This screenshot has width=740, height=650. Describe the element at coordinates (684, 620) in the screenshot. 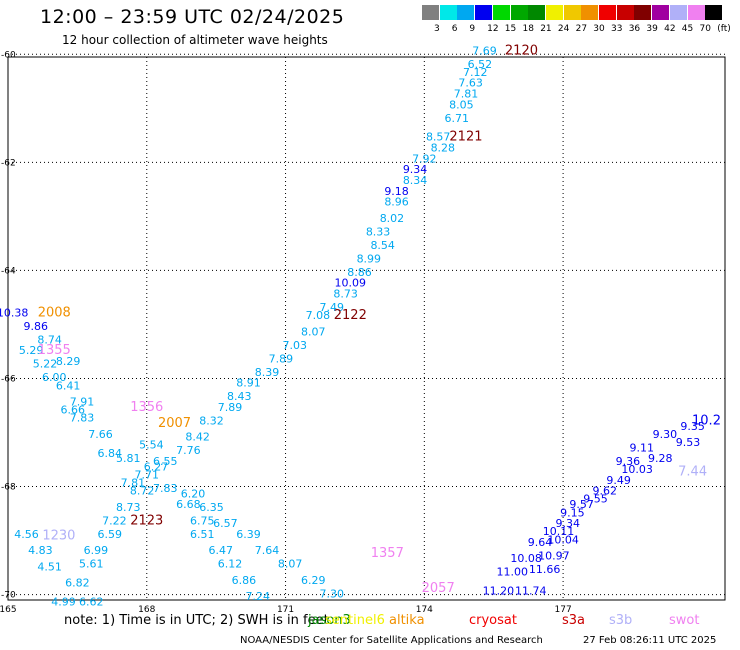

I see `legend-item-swot: swot` at that location.